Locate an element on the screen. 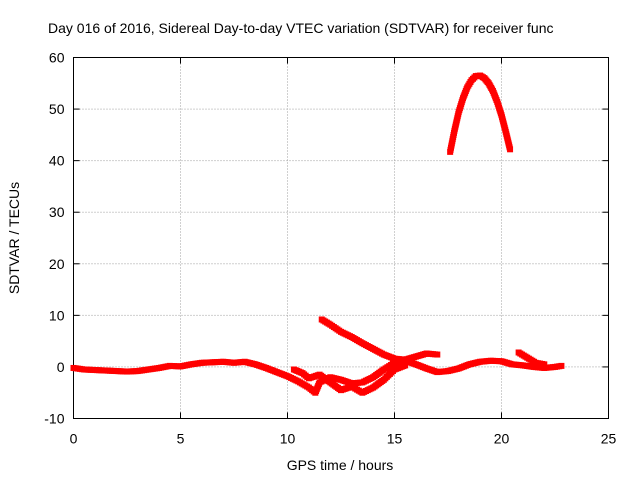  y-tick-label: 50 is located at coordinates (57, 109).